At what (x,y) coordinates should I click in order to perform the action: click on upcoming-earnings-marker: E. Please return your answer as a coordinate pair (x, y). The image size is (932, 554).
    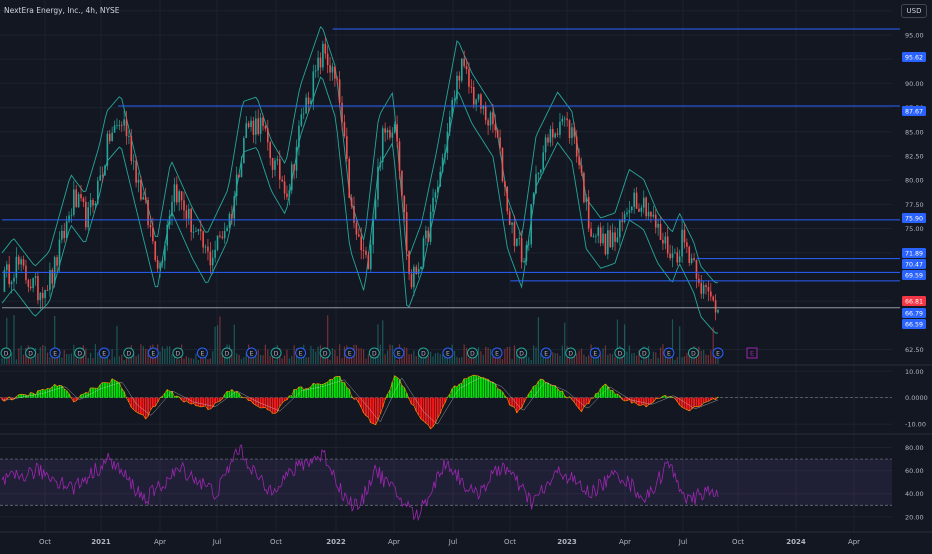
    Looking at the image, I should click on (752, 353).